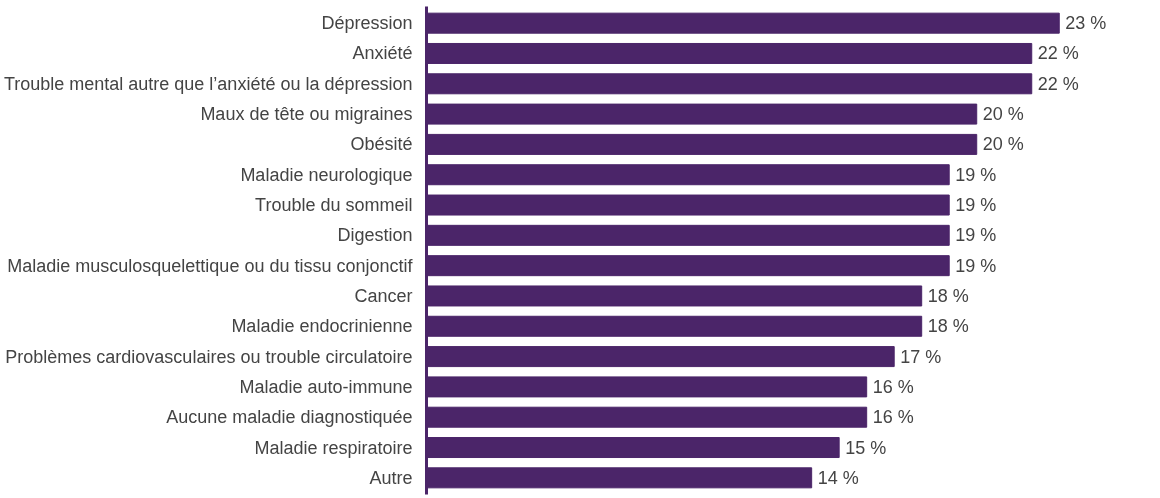 The image size is (1160, 498). Describe the element at coordinates (326, 386) in the screenshot. I see `y-tick-label: Maladie auto-immune` at that location.